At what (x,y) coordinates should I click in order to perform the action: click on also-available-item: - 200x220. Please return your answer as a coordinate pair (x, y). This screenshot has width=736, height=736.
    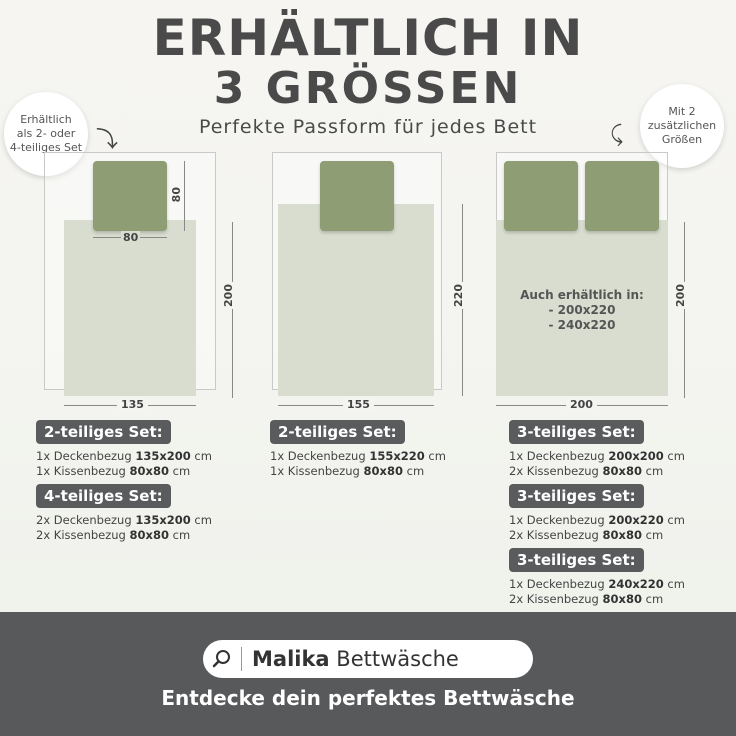
    Looking at the image, I should click on (582, 310).